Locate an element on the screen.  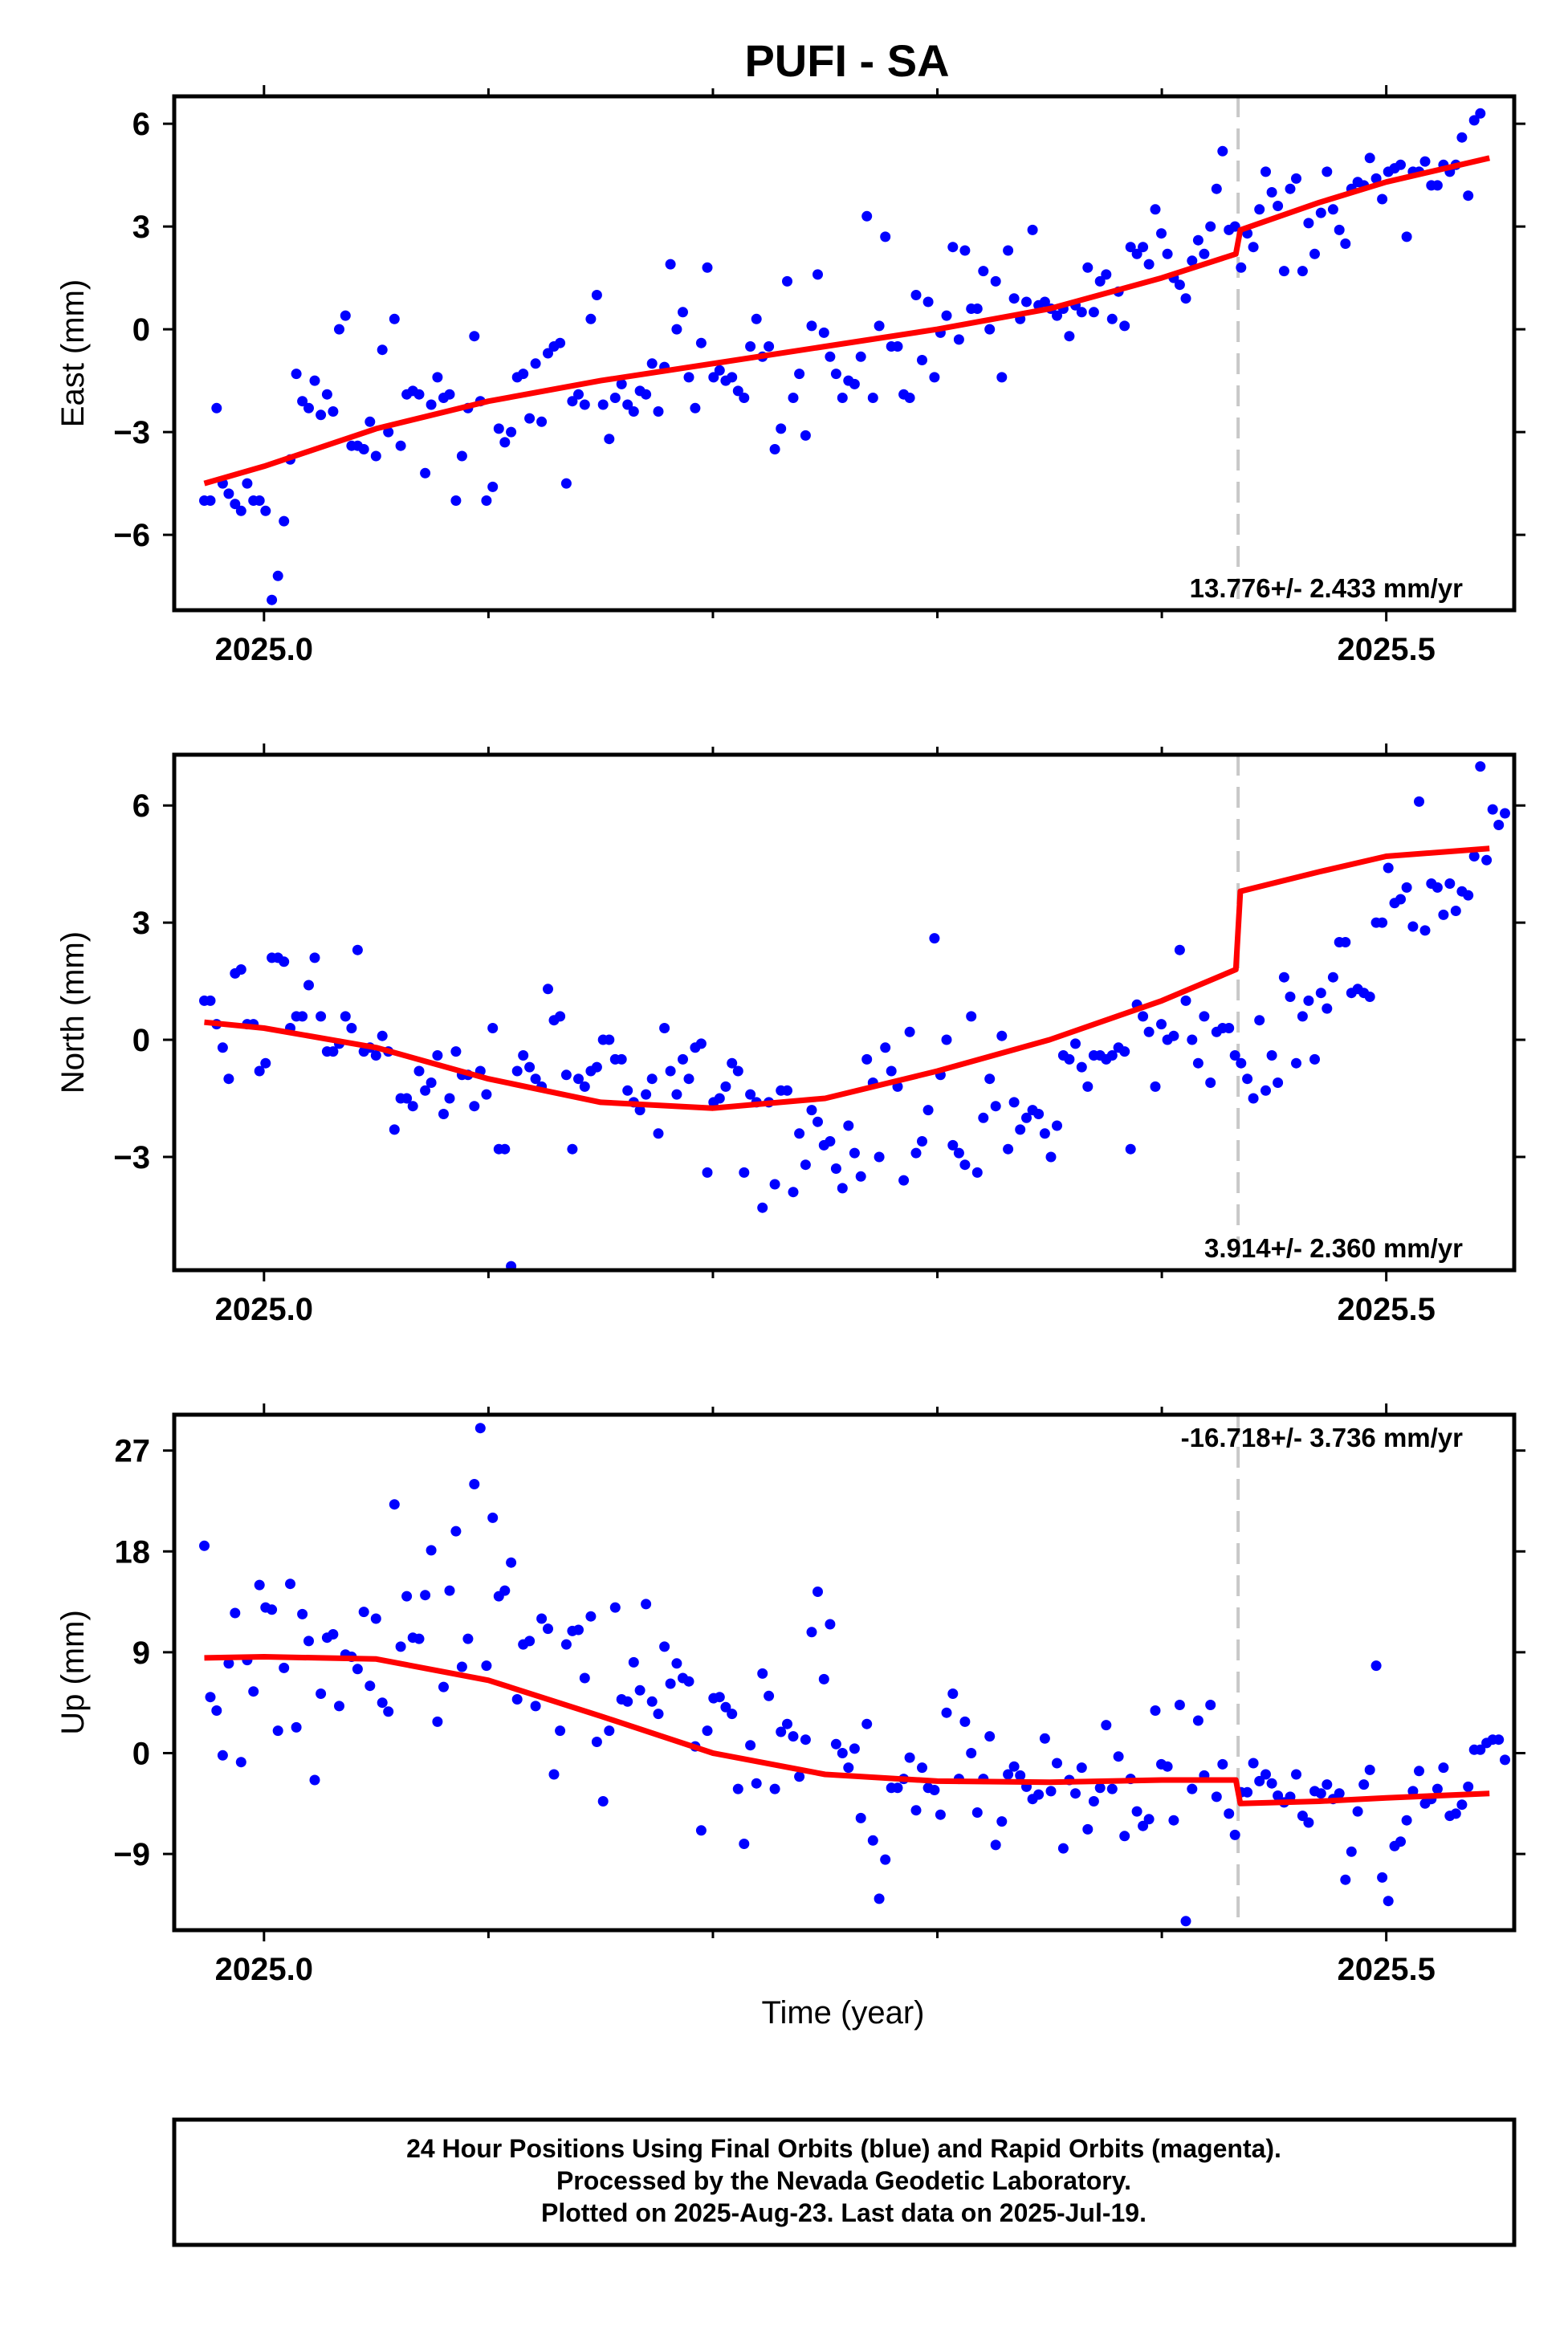
y-tick-label: −3 is located at coordinates (131, 432).